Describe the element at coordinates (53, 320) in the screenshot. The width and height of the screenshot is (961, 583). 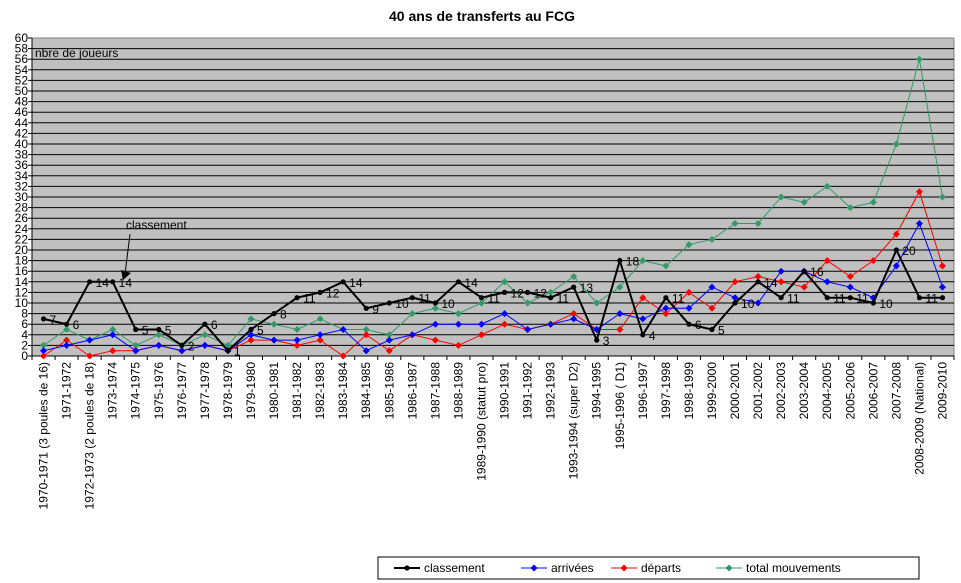
I see `data-label: 7` at that location.